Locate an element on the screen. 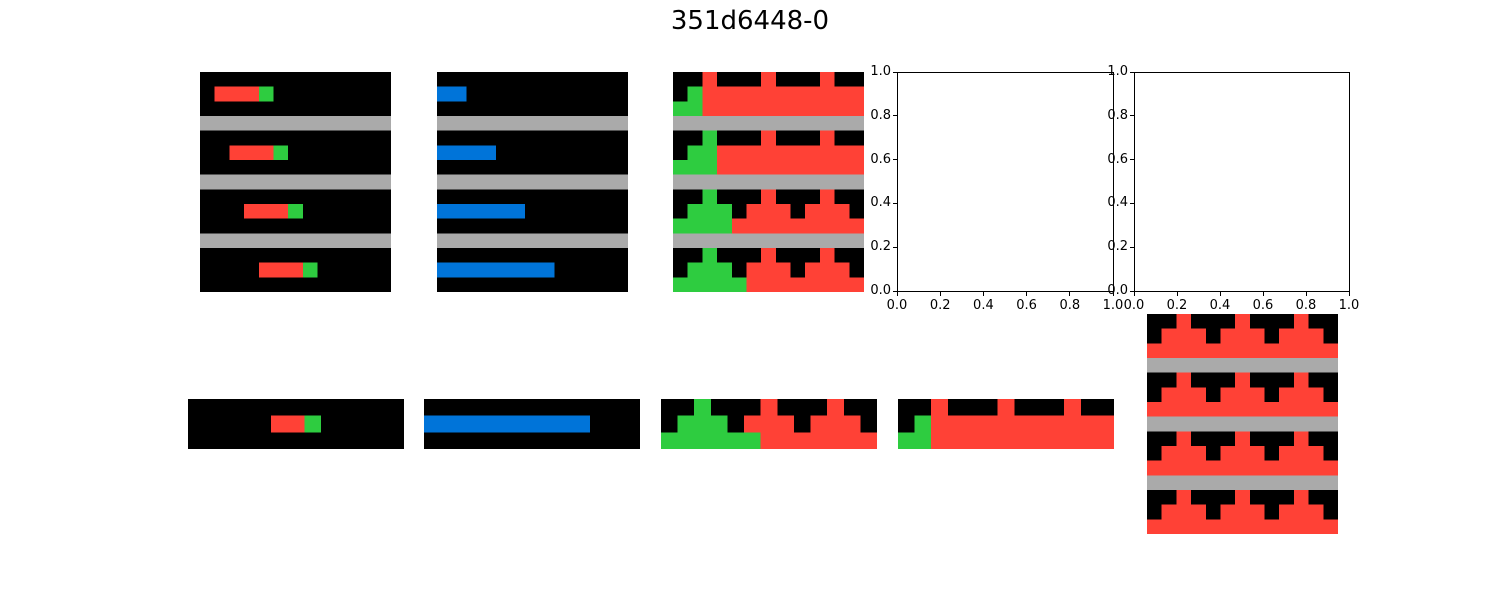 This screenshot has width=1500, height=600. empty-axes-1-xtick-label: 0.8 is located at coordinates (1070, 305).